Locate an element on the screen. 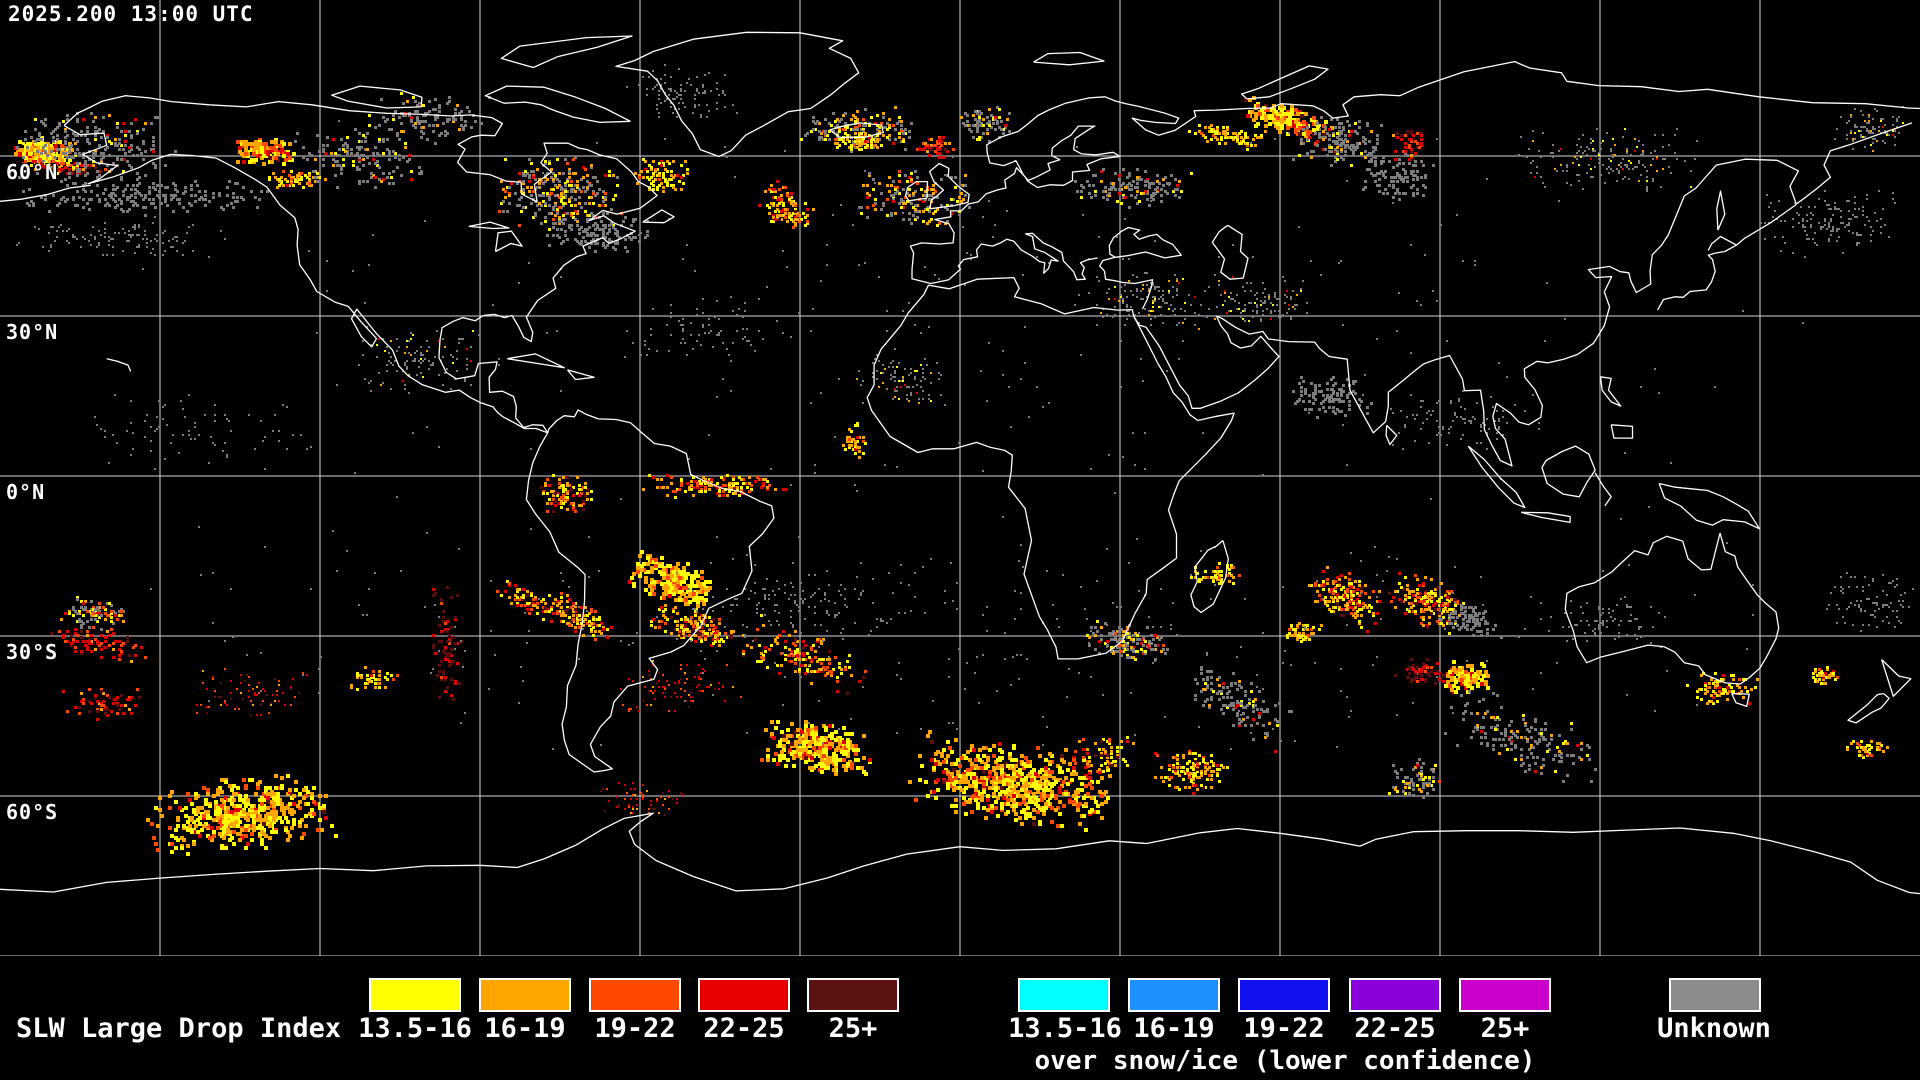 This screenshot has height=1080, width=1920. legend-snow-caption: over snow/ice (lower confidence) is located at coordinates (1285, 1061).